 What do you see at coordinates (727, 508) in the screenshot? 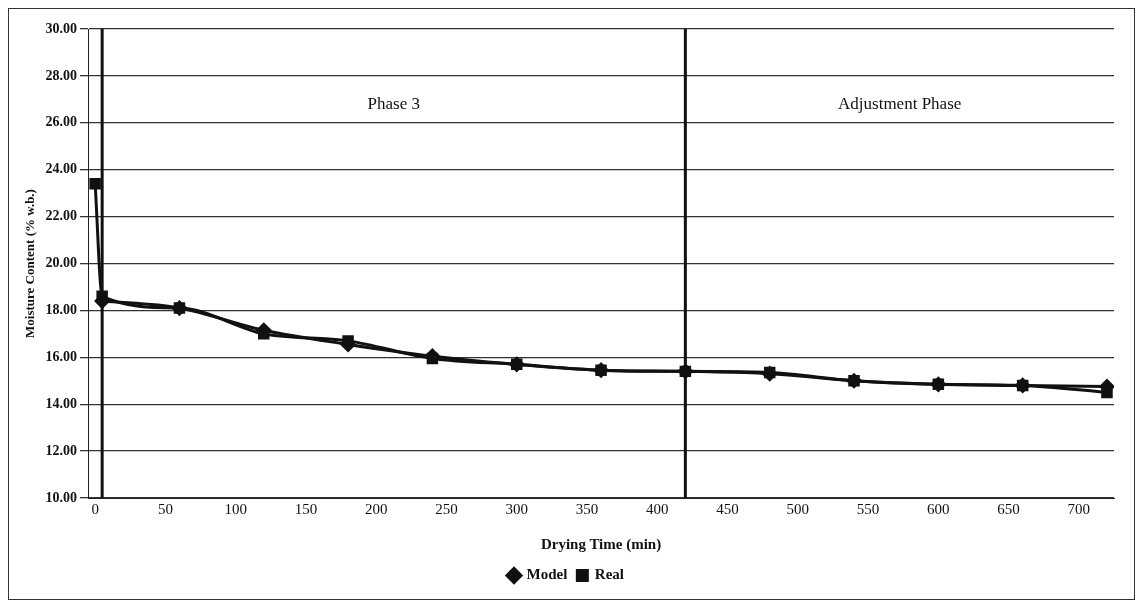
I see `x-tick-label: 450` at bounding box center [727, 508].